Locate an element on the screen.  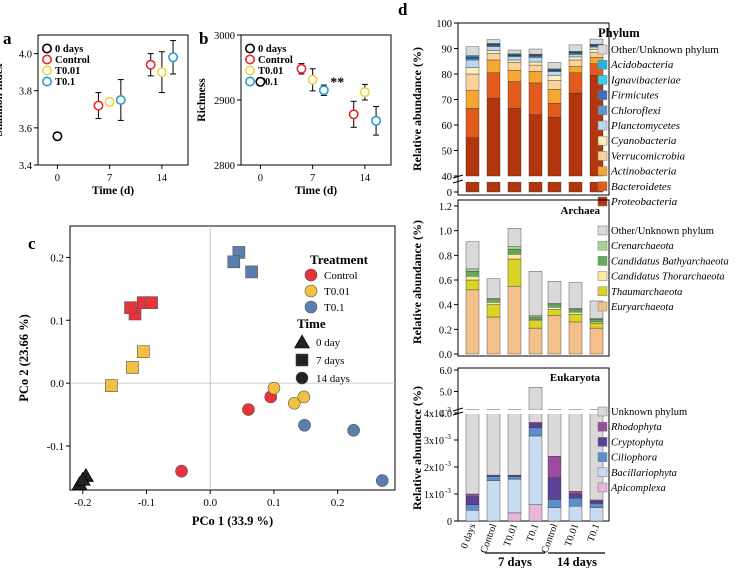
y-tick-label: 60 is located at coordinates (447, 126).